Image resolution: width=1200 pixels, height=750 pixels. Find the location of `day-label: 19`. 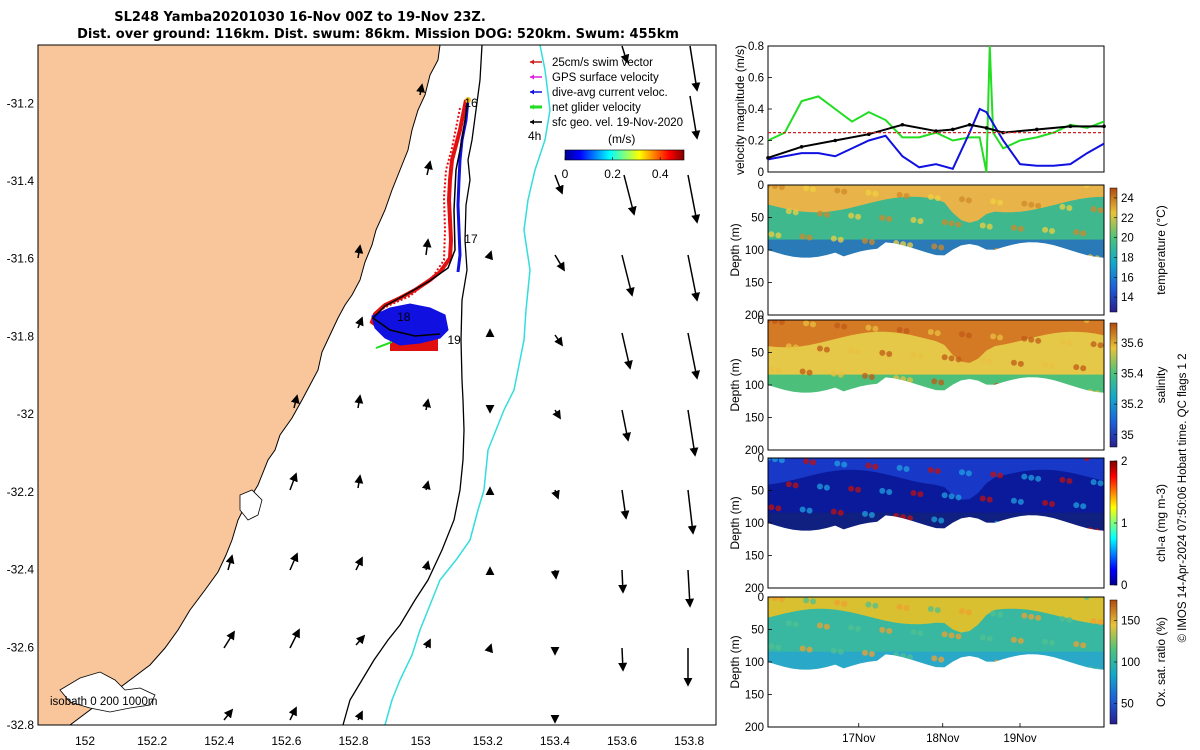

day-label: 19 is located at coordinates (454, 340).